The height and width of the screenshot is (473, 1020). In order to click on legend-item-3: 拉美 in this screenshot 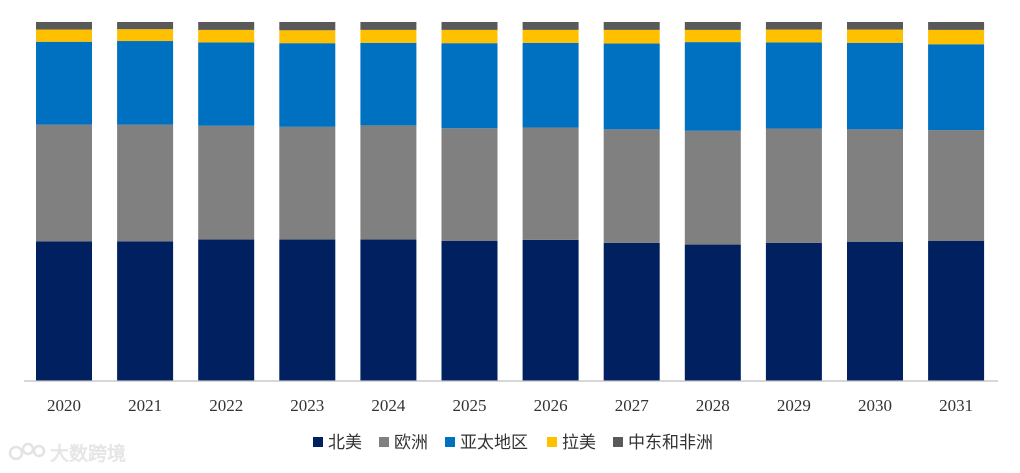, I will do `click(571, 443)`.